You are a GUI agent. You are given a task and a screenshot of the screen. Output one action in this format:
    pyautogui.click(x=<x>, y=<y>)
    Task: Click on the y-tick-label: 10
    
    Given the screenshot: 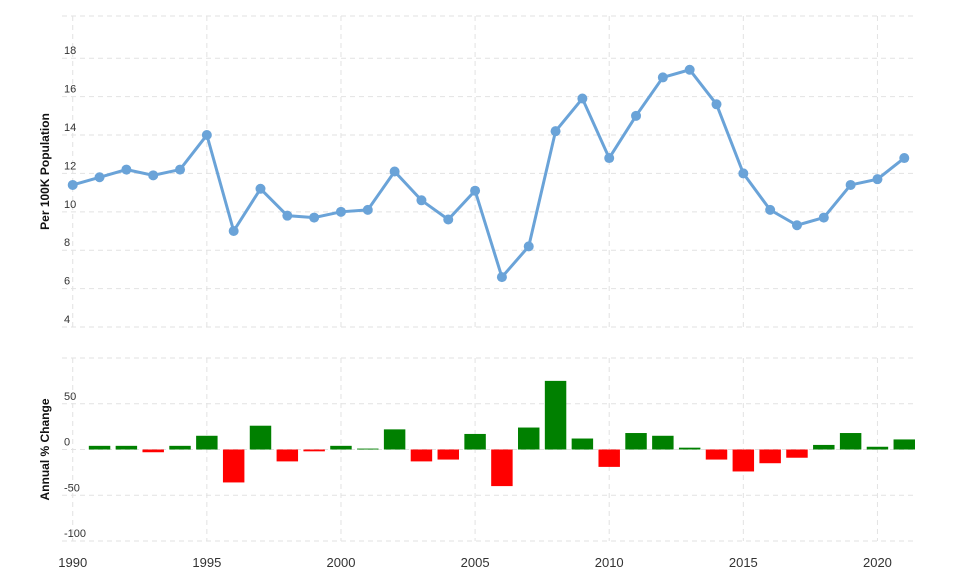 What is the action you would take?
    pyautogui.click(x=70, y=205)
    